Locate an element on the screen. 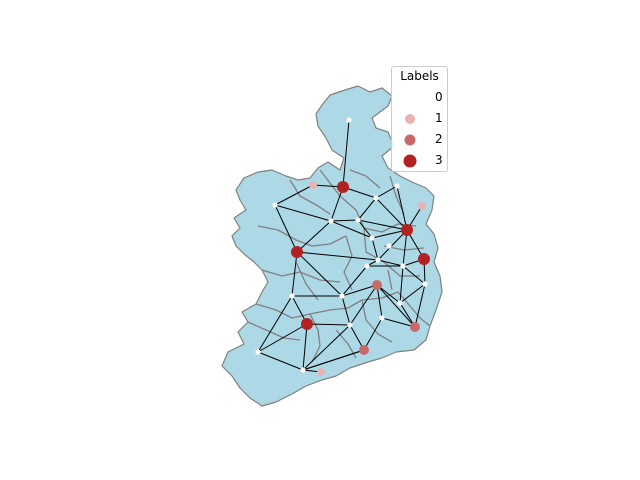 This screenshot has height=480, width=640. graph-nodes is located at coordinates (342, 246).